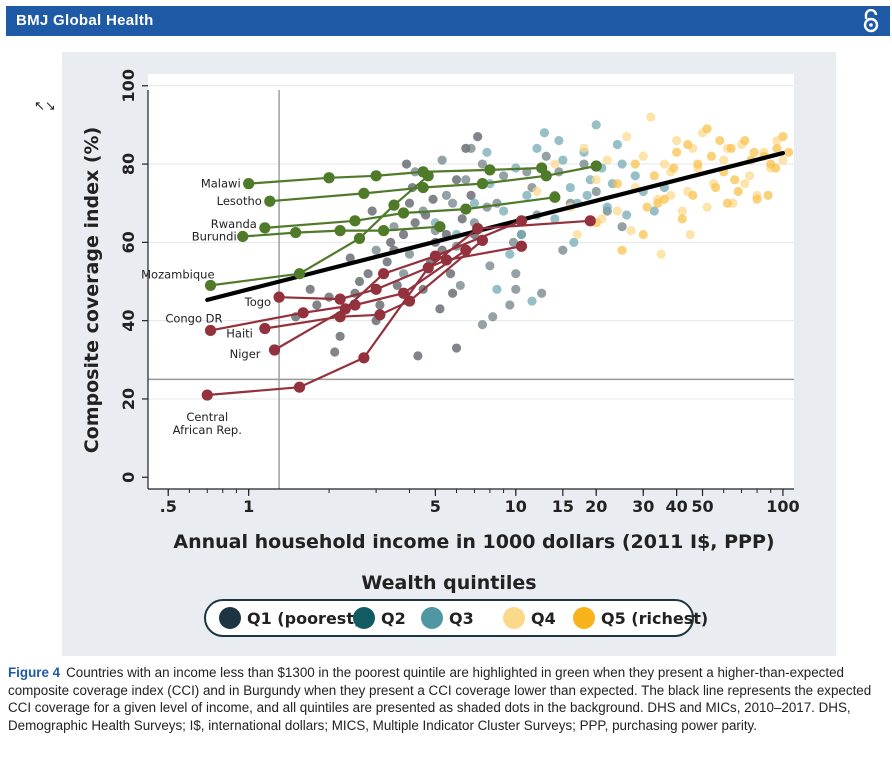 The image size is (892, 772). Describe the element at coordinates (85, 20) in the screenshot. I see `journal-title: BMJ Global Health` at that location.